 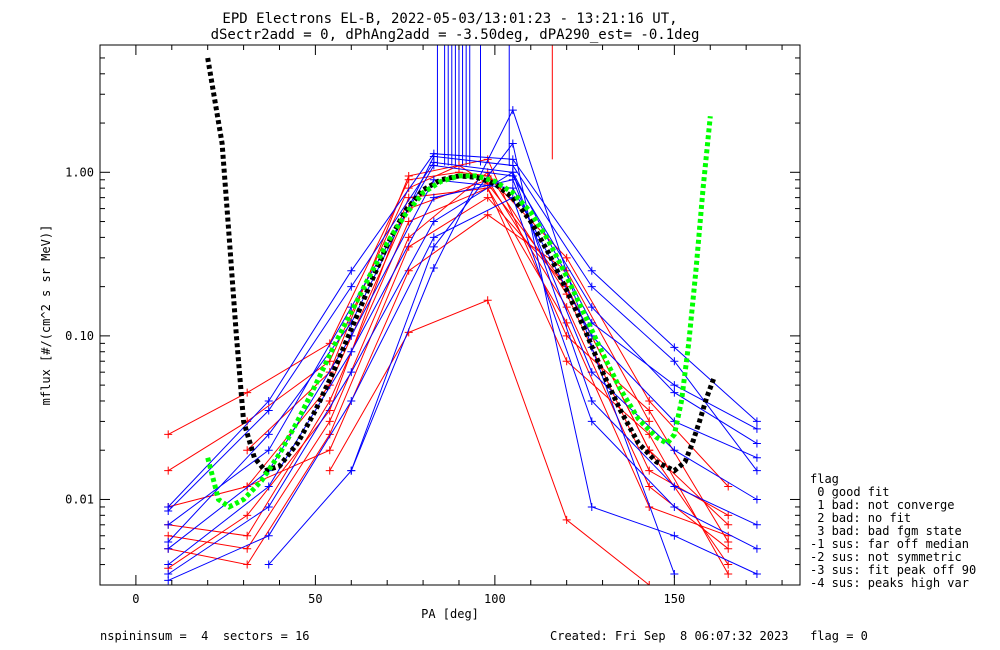 I want to click on legend-entry: 2 bad: no fit, so click(x=860, y=518).